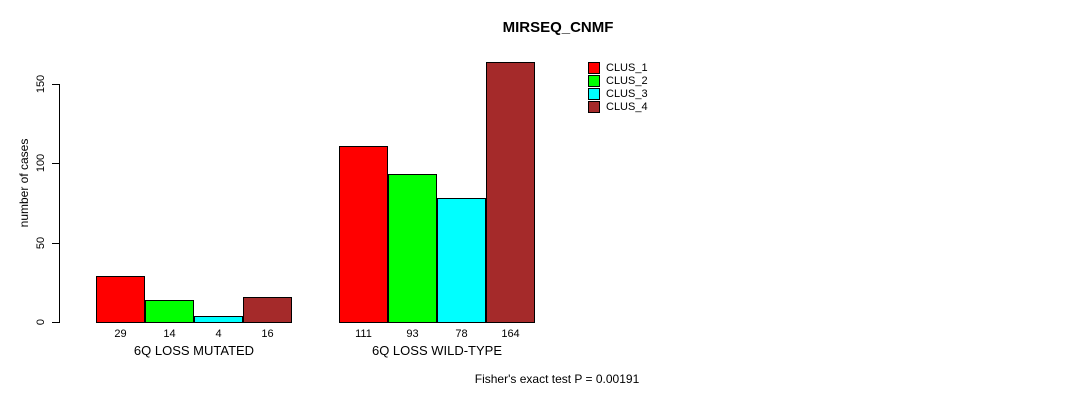 The image size is (1090, 400). I want to click on bar-clus_4-group1, so click(267, 310).